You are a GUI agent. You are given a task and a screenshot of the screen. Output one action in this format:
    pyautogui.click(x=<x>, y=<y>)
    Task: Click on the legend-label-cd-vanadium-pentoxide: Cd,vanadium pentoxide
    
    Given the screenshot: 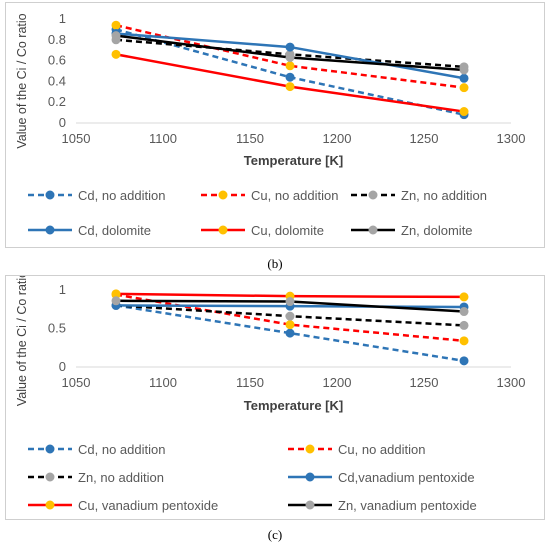 What is the action you would take?
    pyautogui.click(x=406, y=477)
    